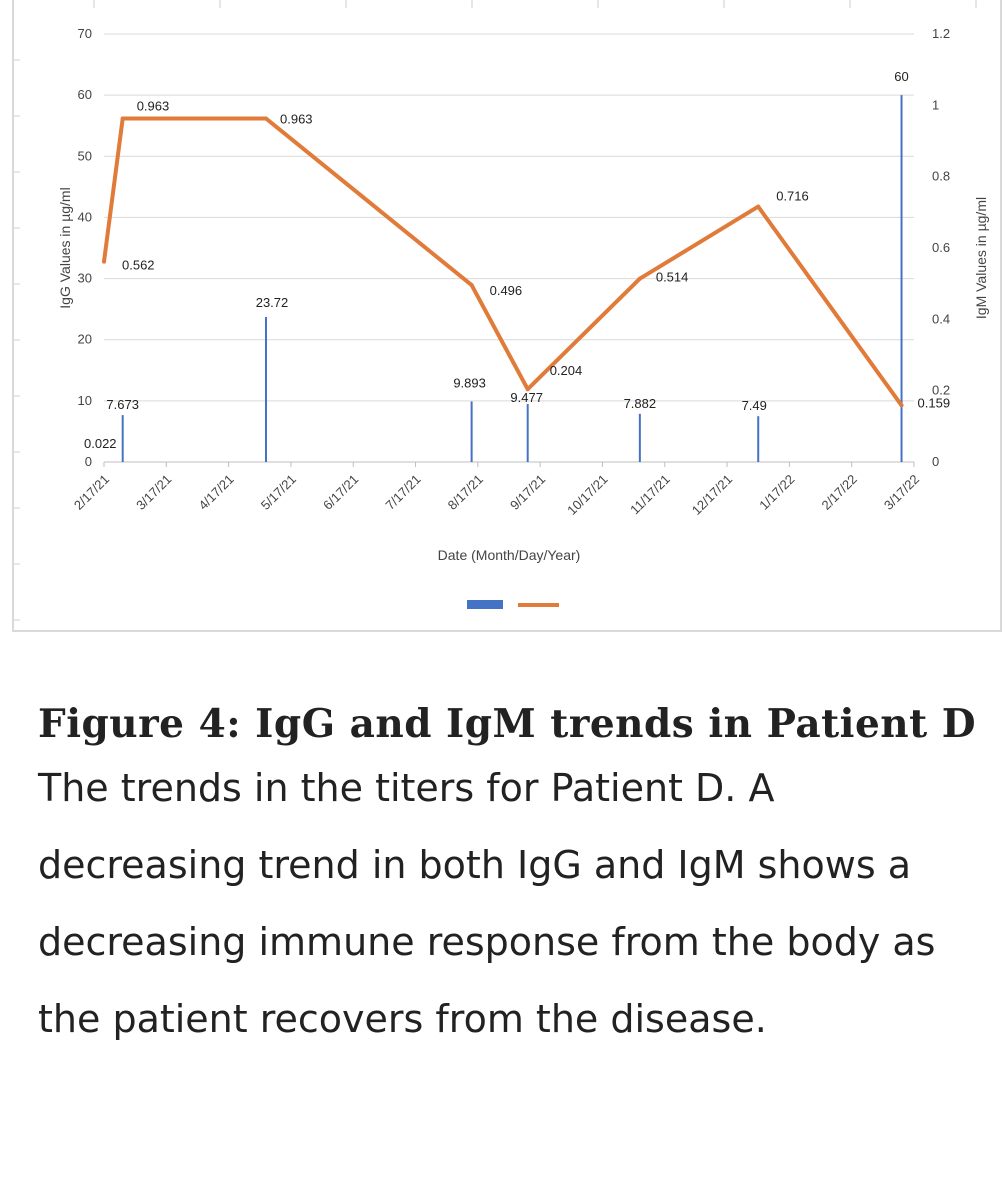  What do you see at coordinates (506, 290) in the screenshot?
I see `igm-data-label: 0.496` at bounding box center [506, 290].